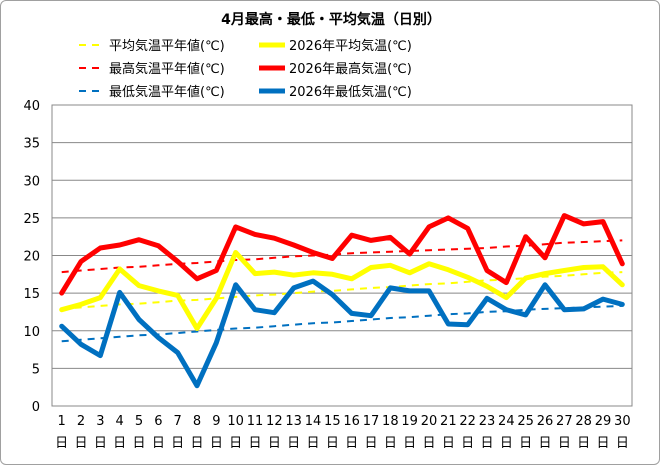  What do you see at coordinates (293, 421) in the screenshot?
I see `x-tick-label: 13` at bounding box center [293, 421].